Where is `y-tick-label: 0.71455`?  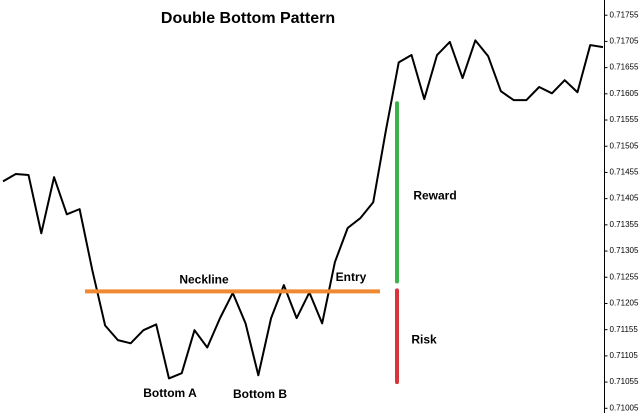 y-tick-label: 0.71455 is located at coordinates (624, 172).